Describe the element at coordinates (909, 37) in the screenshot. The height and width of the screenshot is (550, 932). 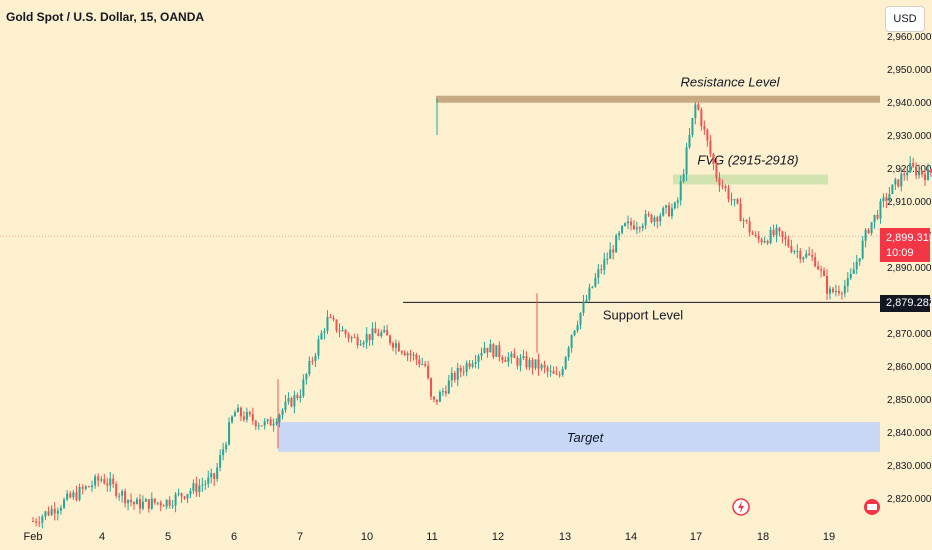
I see `y-tick-label: 2,960.000` at that location.